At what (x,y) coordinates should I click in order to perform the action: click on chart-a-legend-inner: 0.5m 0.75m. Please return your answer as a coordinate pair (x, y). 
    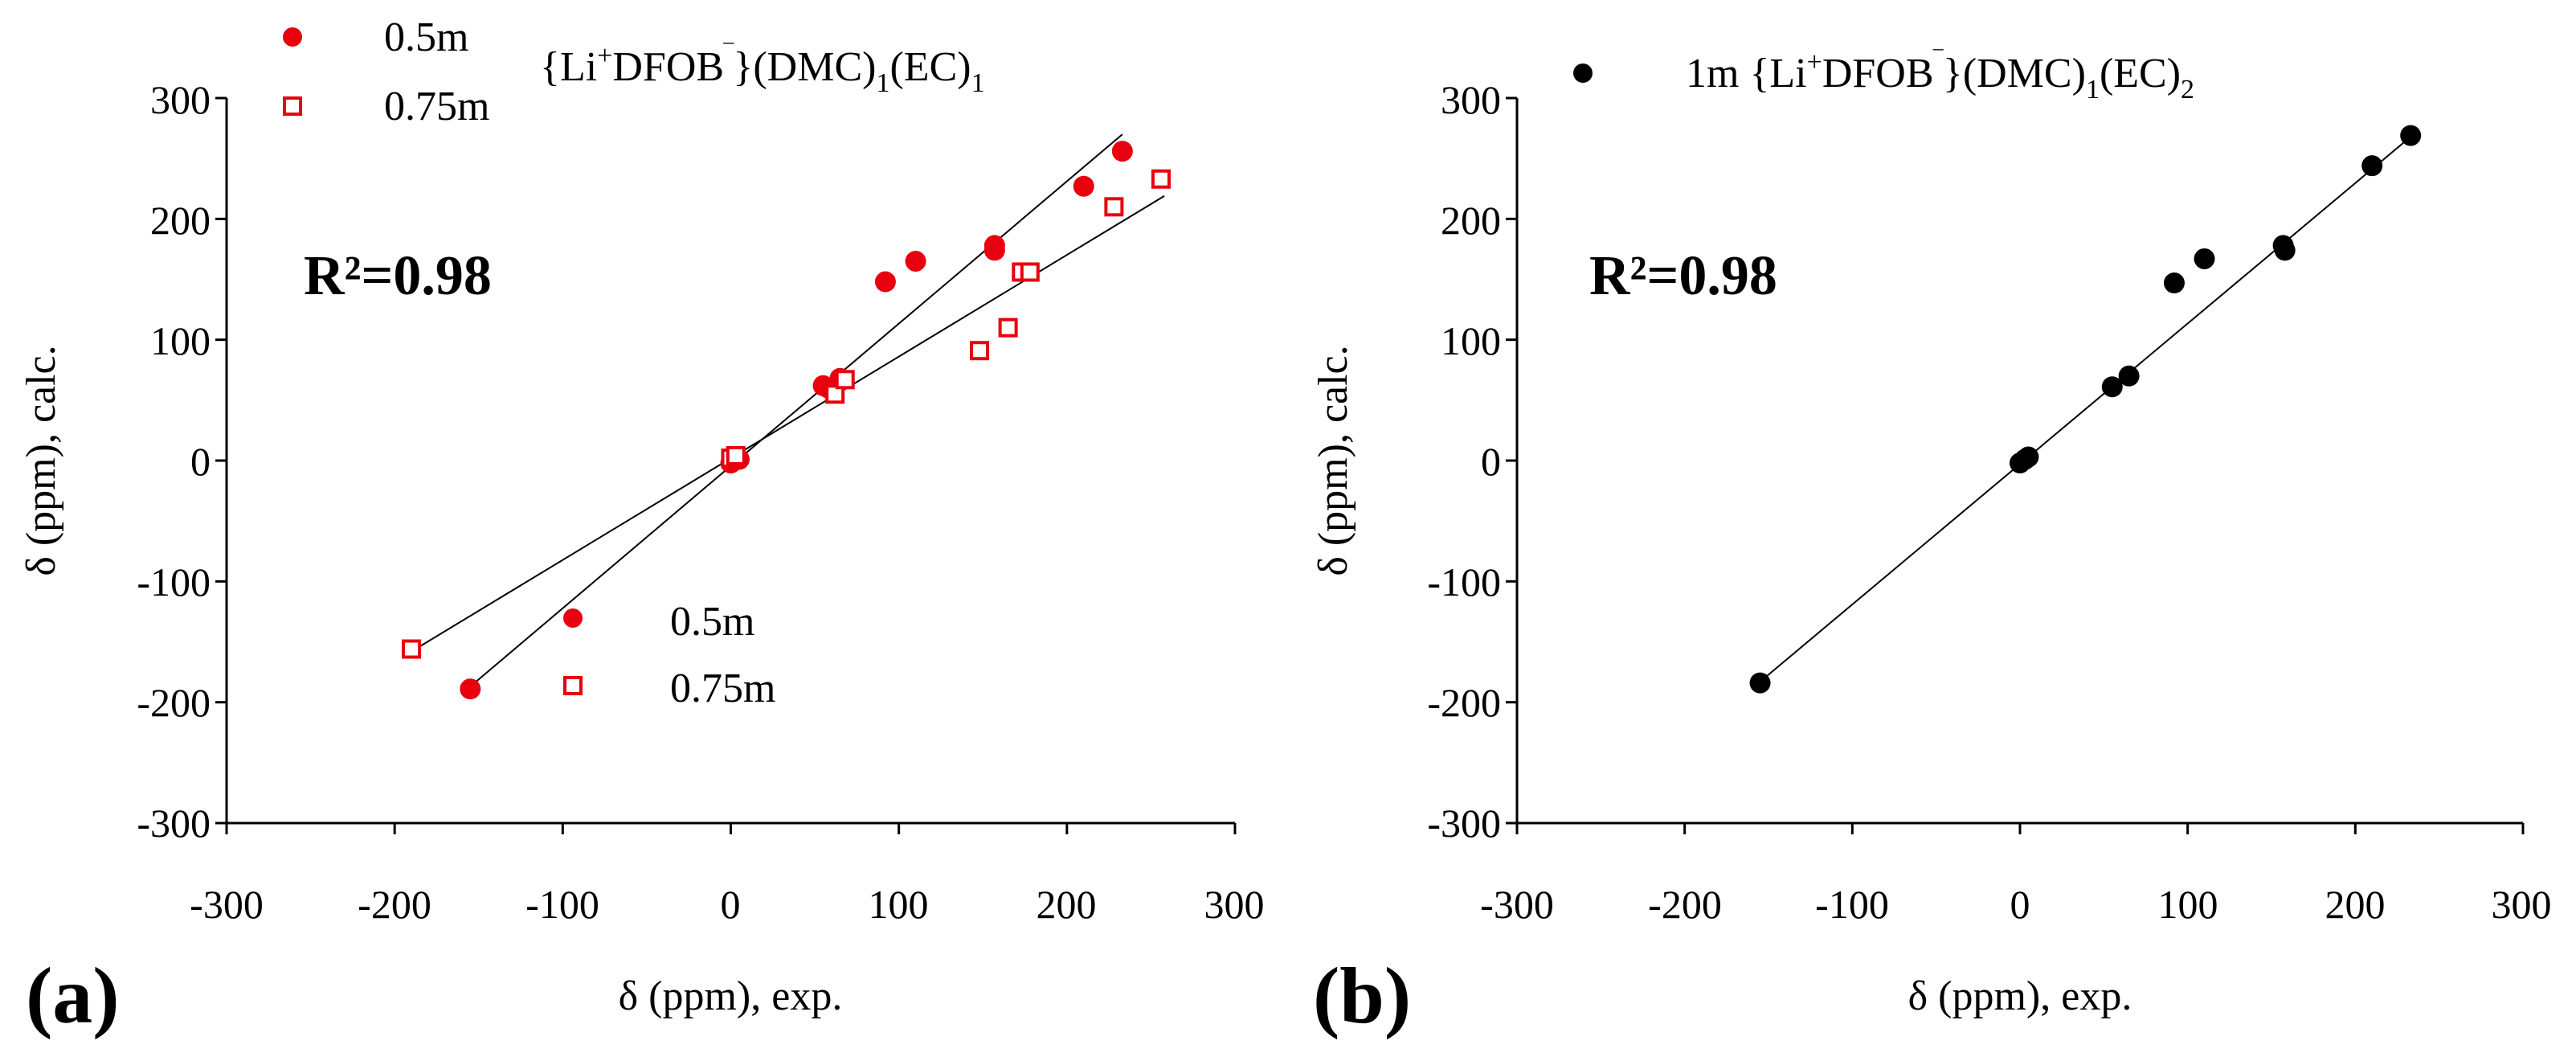
    Looking at the image, I should click on (669, 655).